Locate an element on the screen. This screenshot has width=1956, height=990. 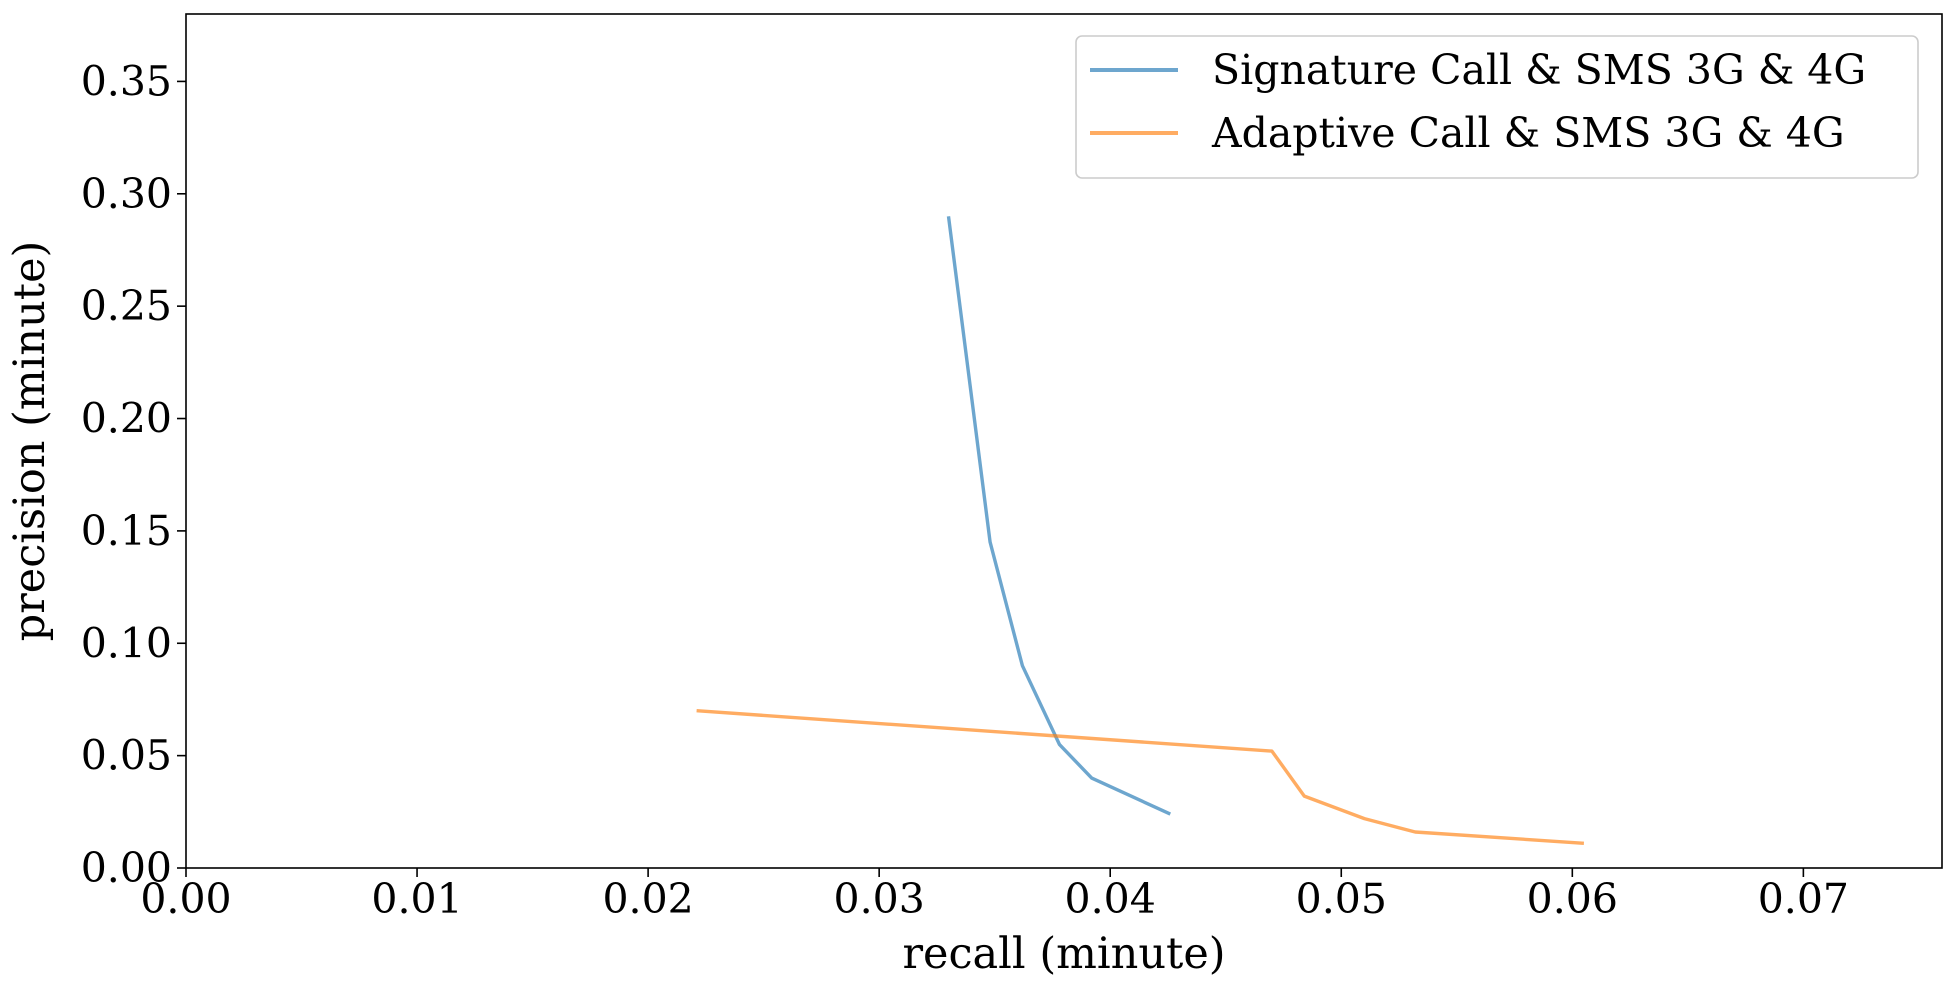
y-tick-label: 0.35 is located at coordinates (126, 81).